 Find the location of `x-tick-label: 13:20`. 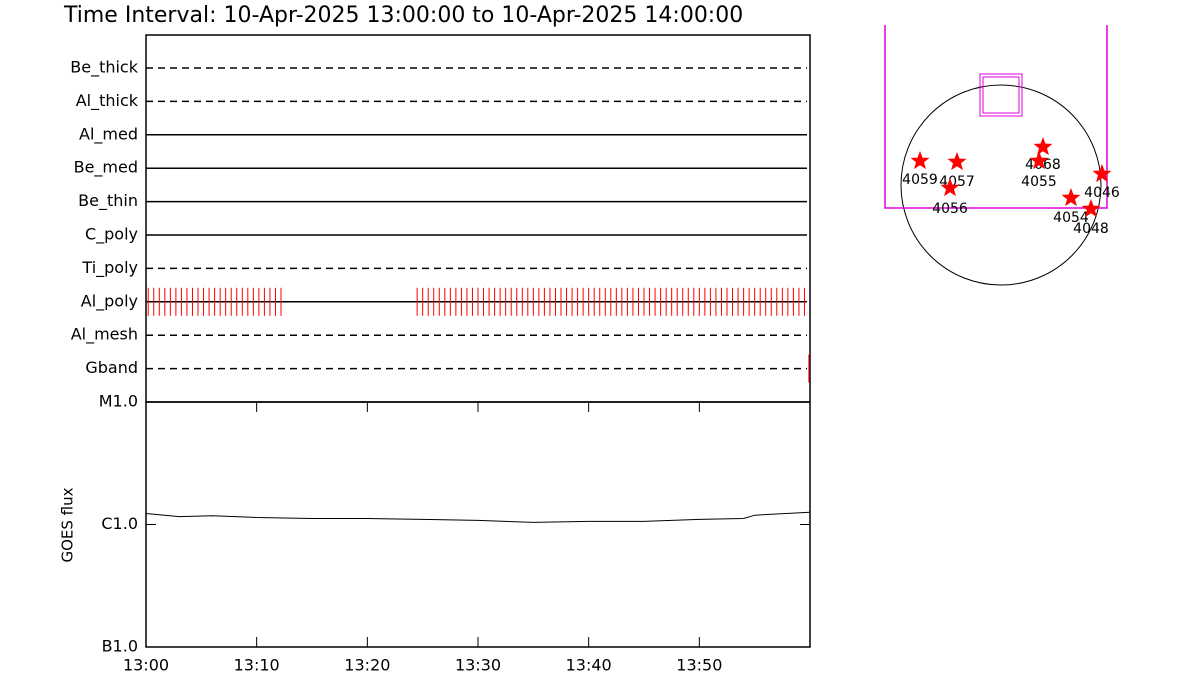

x-tick-label: 13:20 is located at coordinates (367, 665).